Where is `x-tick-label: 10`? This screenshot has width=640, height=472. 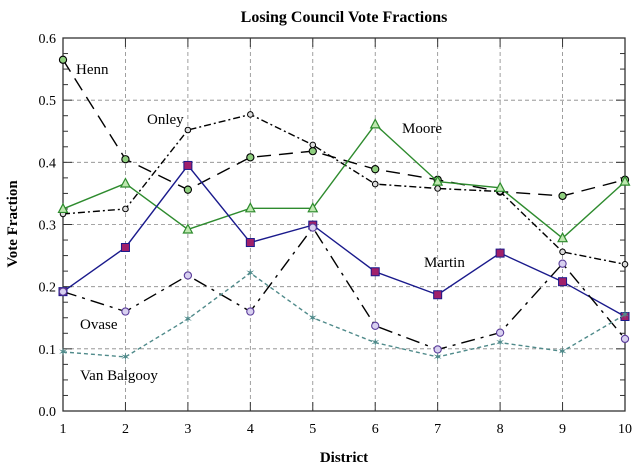
x-tick-label: 10 is located at coordinates (625, 429).